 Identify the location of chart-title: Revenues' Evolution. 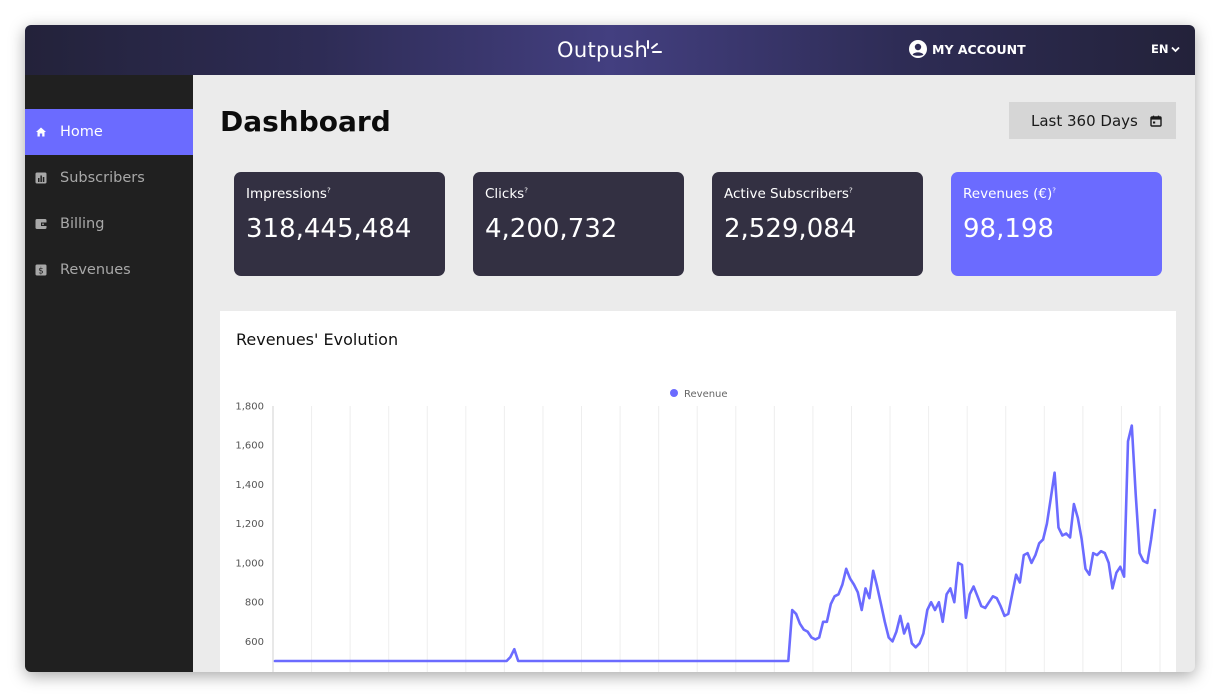
(317, 339).